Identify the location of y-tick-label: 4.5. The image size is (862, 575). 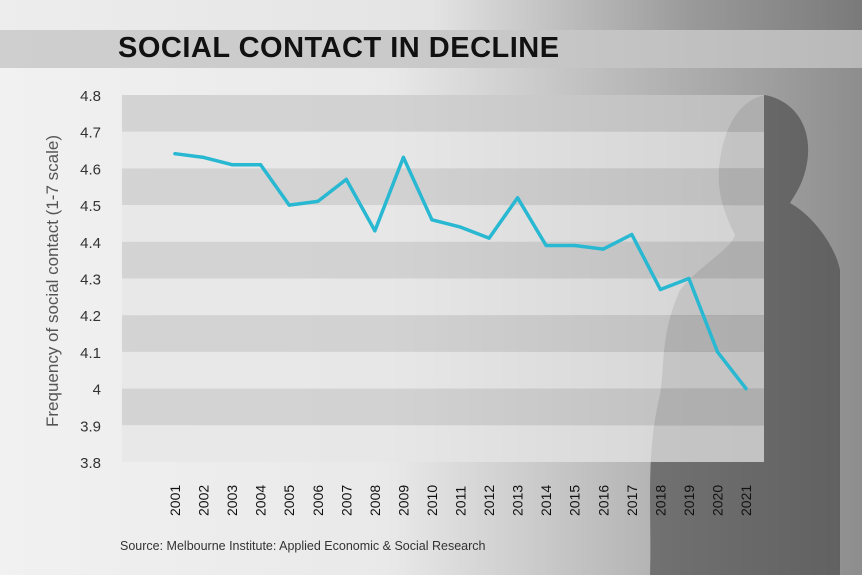
(90, 206).